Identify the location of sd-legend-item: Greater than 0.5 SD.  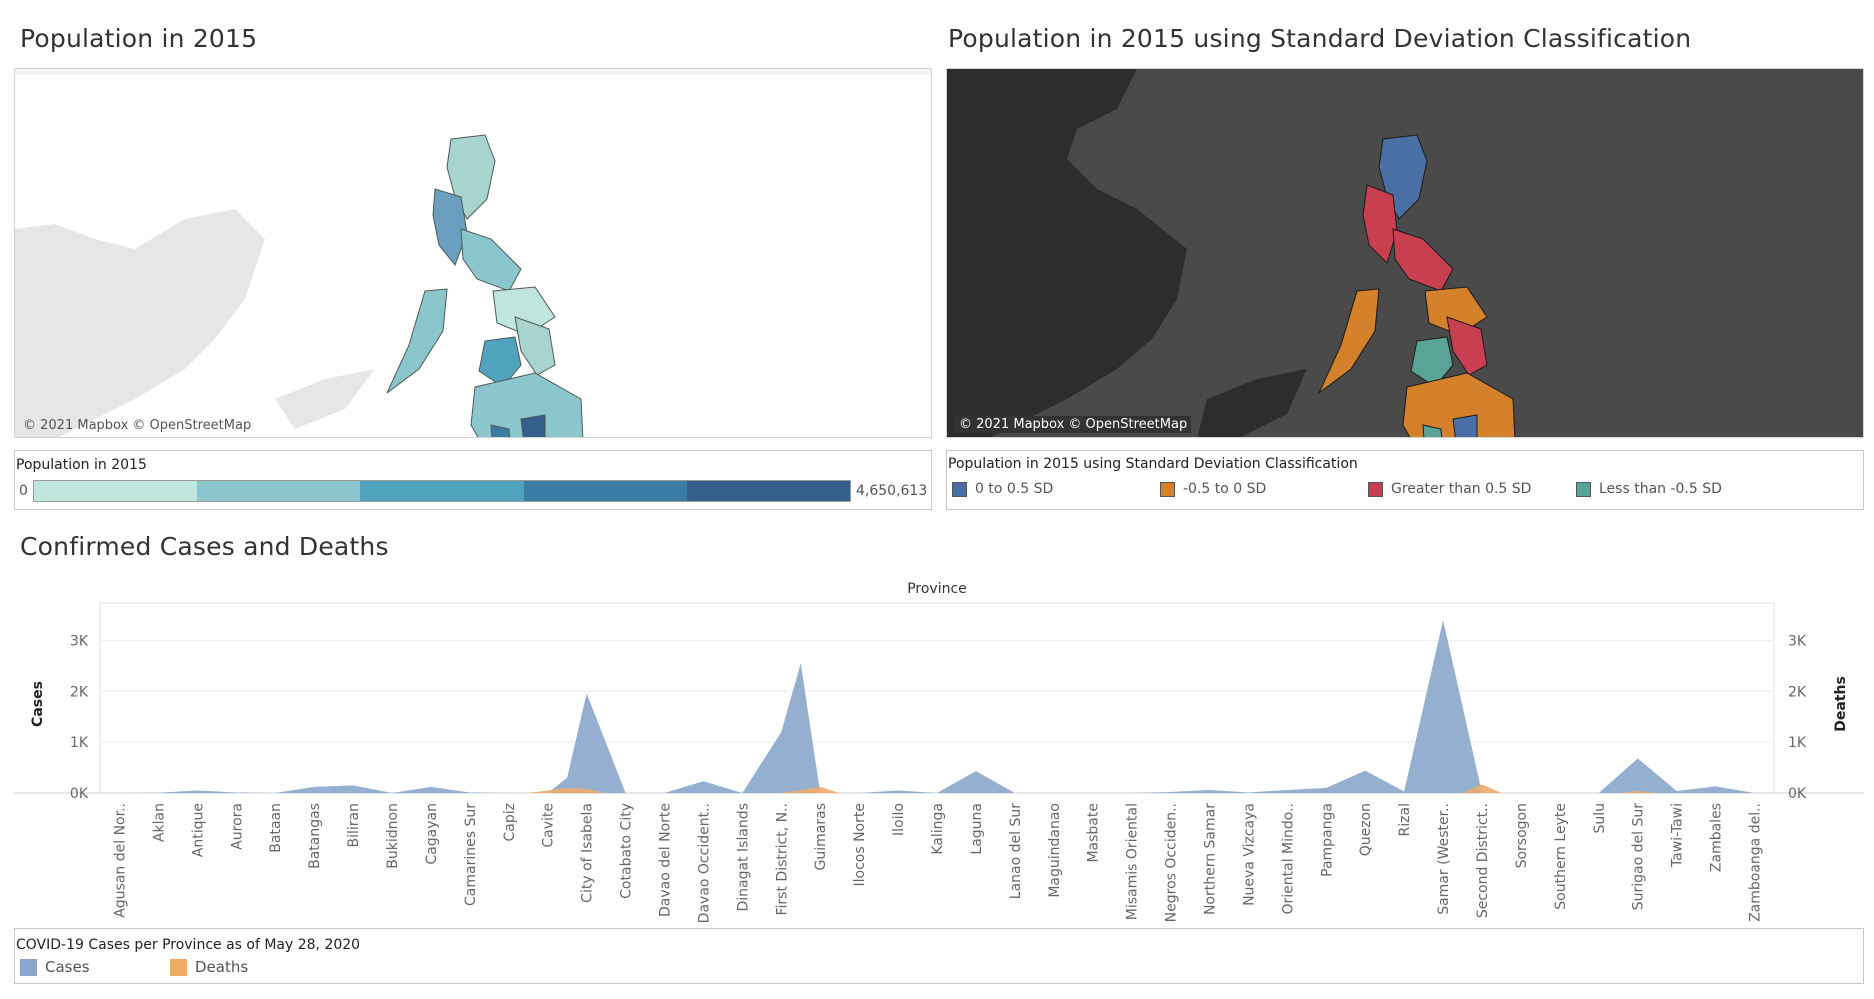
(1449, 489).